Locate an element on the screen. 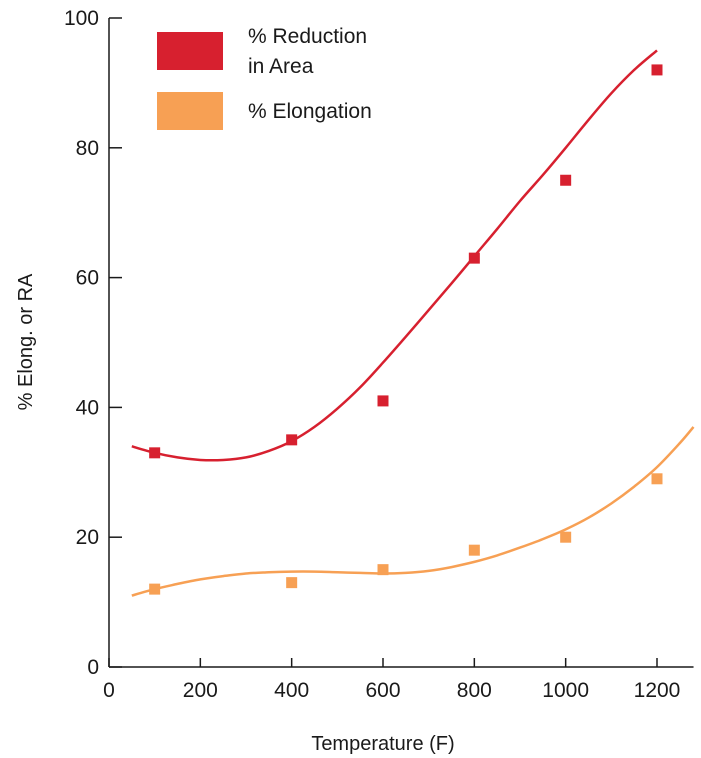  legend: % Reduction in Area % Elongation is located at coordinates (264, 77).